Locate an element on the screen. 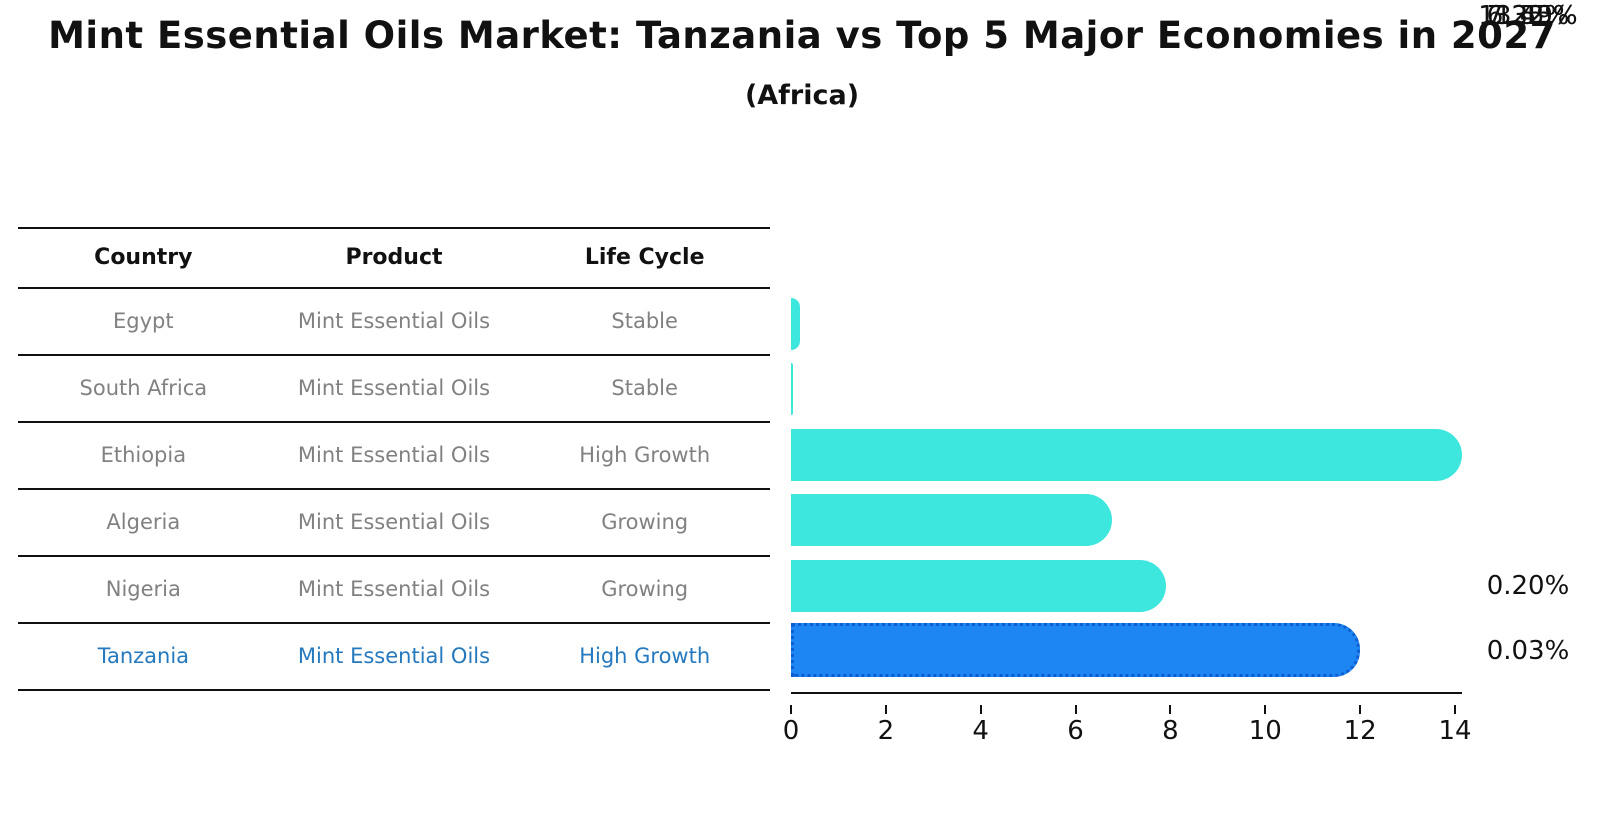  bar-egypt is located at coordinates (796, 324).